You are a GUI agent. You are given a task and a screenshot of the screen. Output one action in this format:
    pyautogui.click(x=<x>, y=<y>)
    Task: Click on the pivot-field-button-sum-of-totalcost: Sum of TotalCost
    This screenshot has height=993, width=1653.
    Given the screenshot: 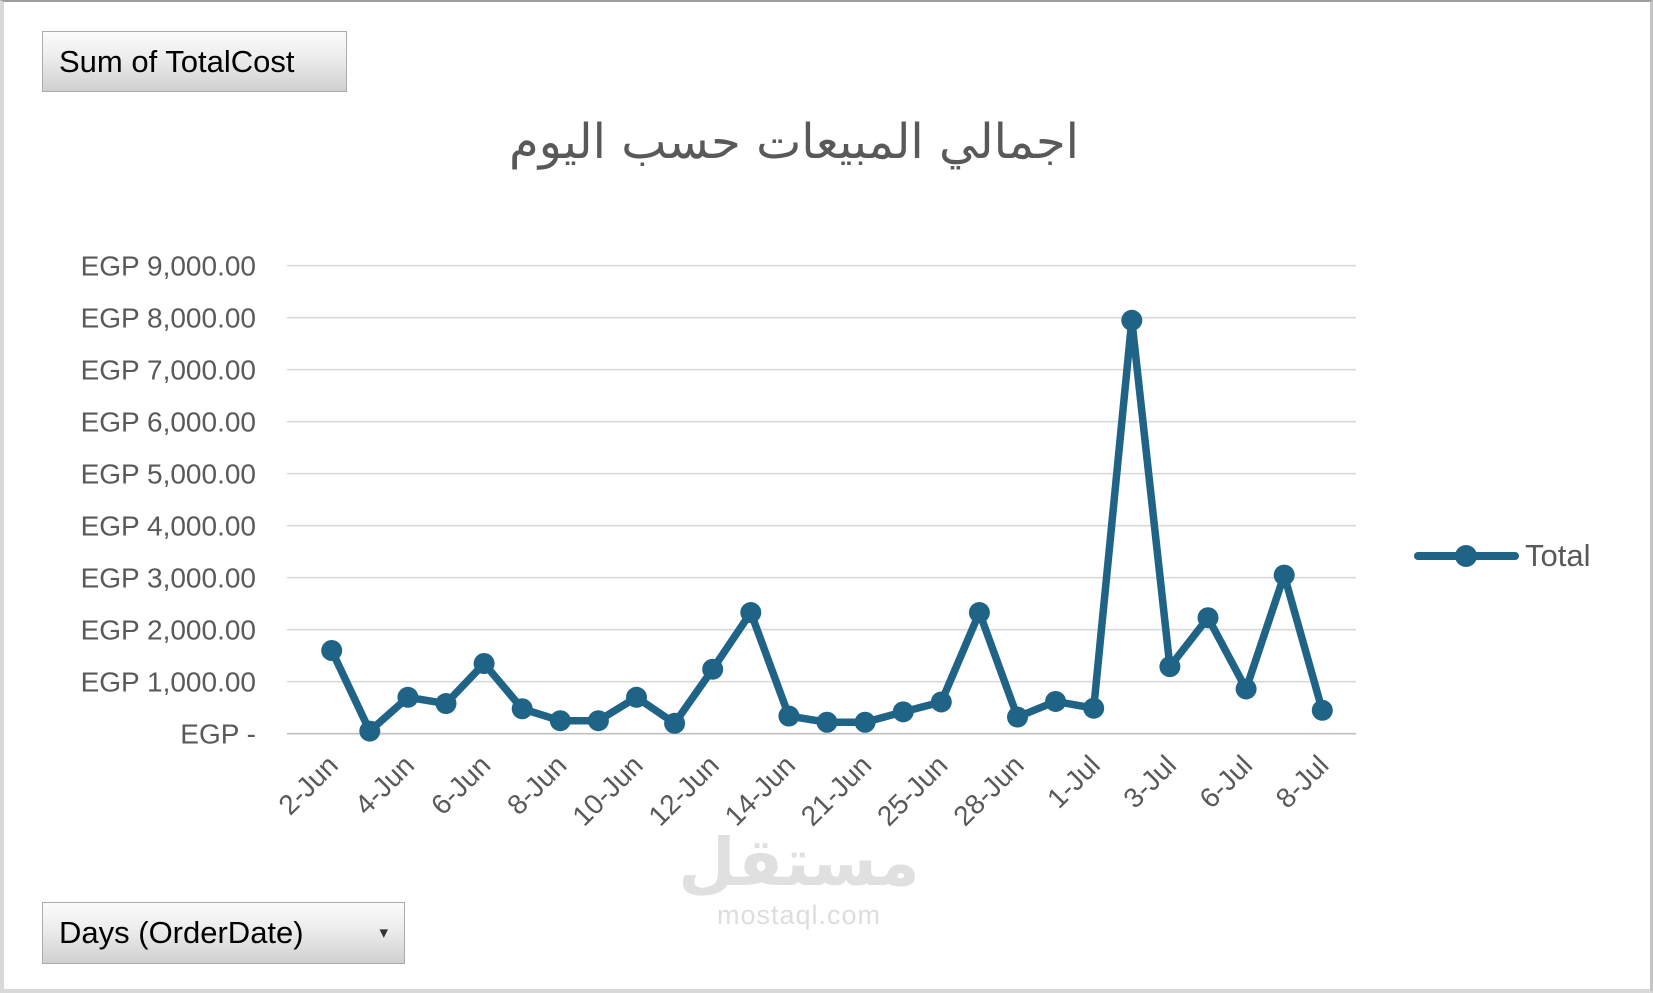 What is the action you would take?
    pyautogui.click(x=194, y=61)
    